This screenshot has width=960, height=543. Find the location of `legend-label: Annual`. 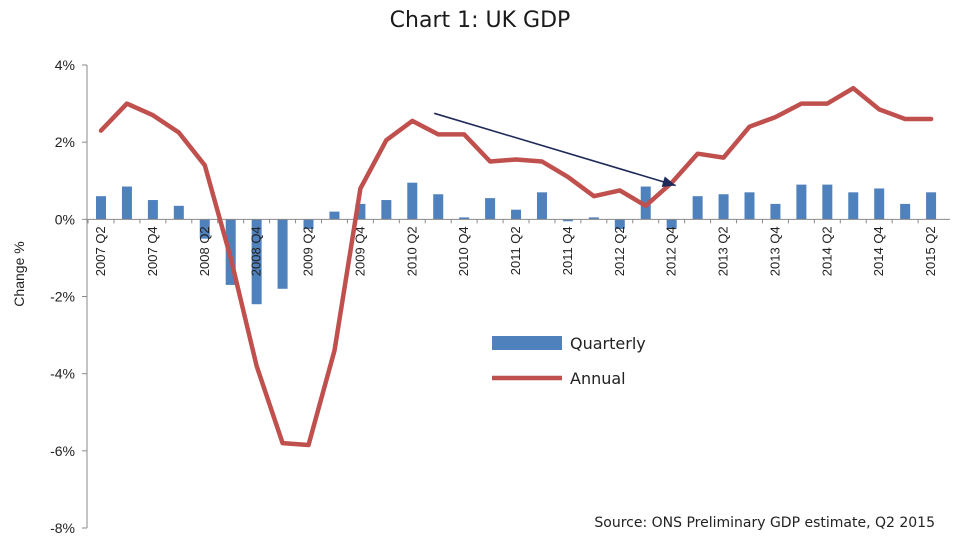

legend-label: Annual is located at coordinates (598, 378).